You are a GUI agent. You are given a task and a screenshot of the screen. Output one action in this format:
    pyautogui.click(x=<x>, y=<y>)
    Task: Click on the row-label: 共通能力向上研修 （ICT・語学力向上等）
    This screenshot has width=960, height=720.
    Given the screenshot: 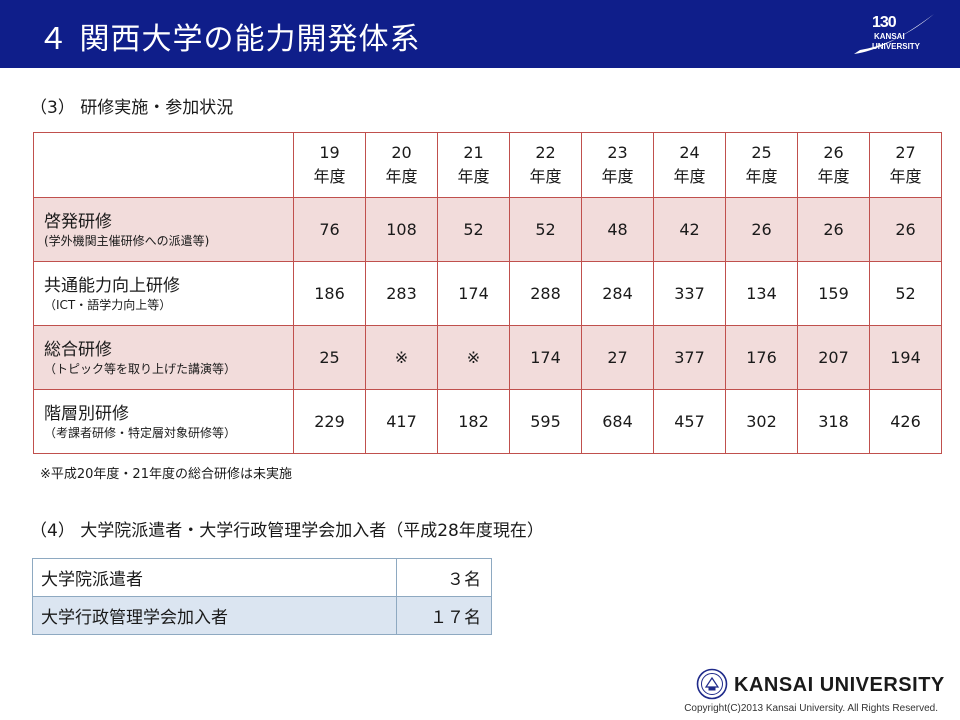 What is the action you would take?
    pyautogui.click(x=163, y=293)
    